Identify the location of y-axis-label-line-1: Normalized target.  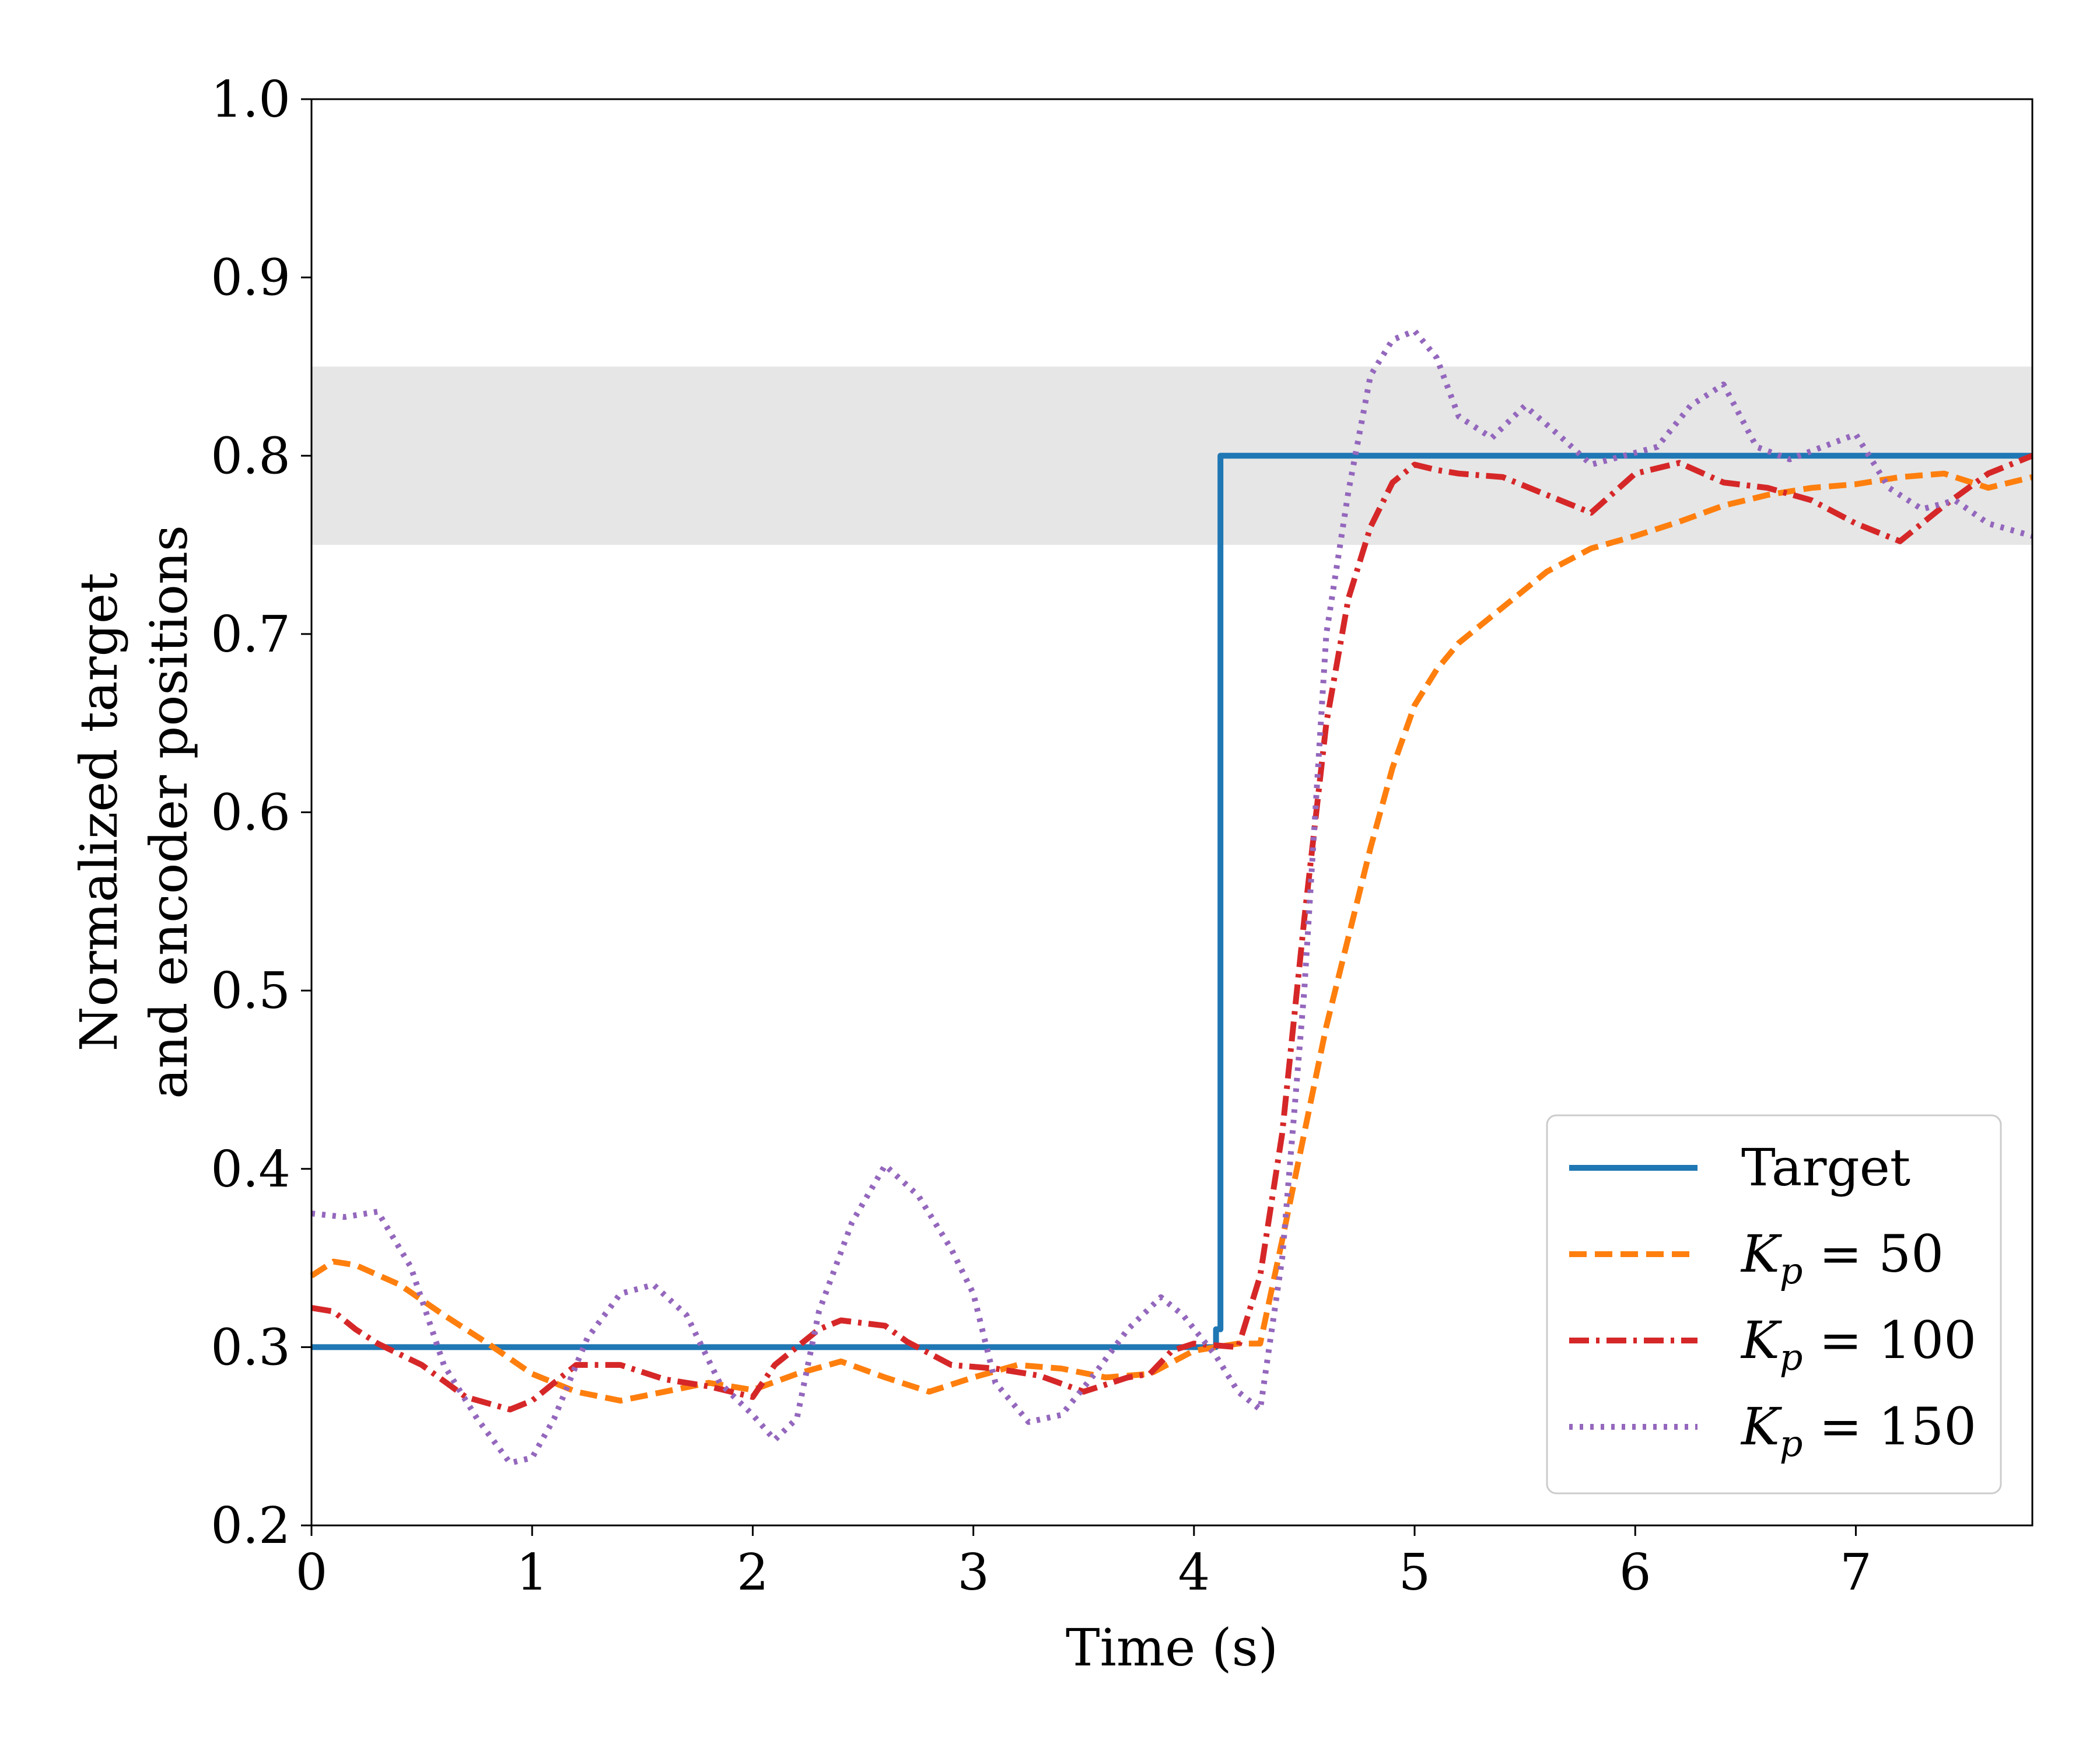
(99, 813).